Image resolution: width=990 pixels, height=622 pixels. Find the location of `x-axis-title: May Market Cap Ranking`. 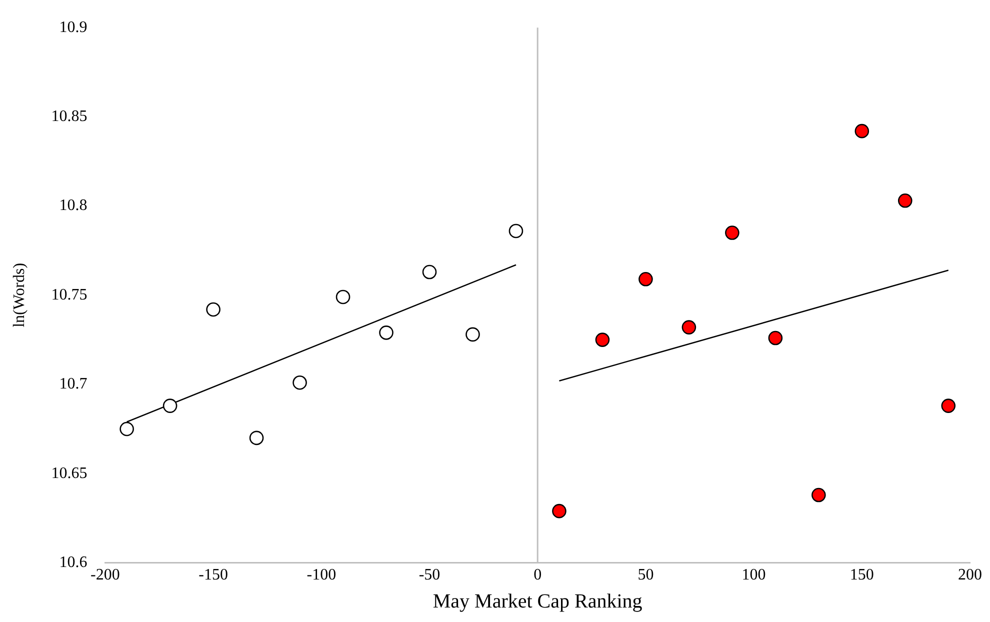

x-axis-title: May Market Cap Ranking is located at coordinates (537, 601).